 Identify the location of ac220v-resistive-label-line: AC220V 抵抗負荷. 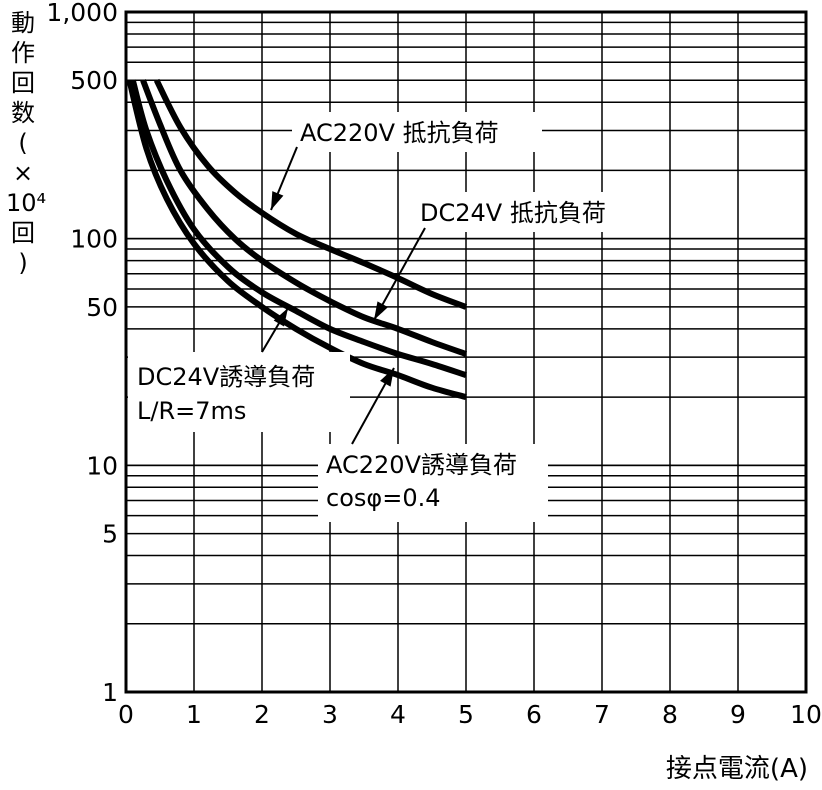
(399, 133).